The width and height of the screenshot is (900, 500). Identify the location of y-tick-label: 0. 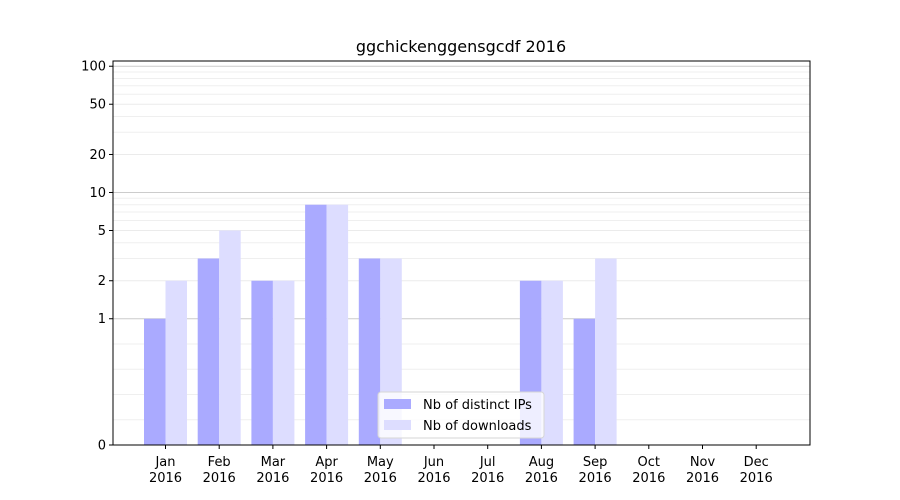
(102, 446).